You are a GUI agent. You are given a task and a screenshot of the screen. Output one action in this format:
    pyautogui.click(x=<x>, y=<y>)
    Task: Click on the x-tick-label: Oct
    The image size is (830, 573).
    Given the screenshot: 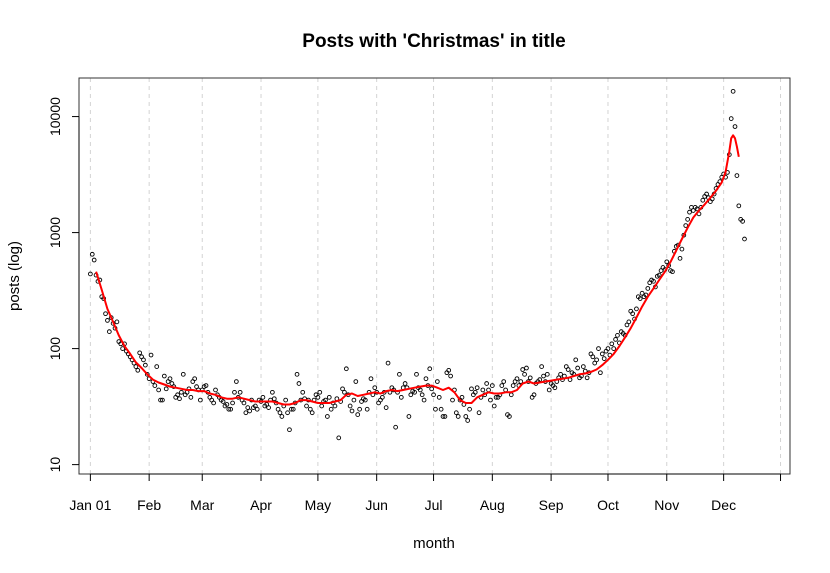 What is the action you would take?
    pyautogui.click(x=608, y=505)
    